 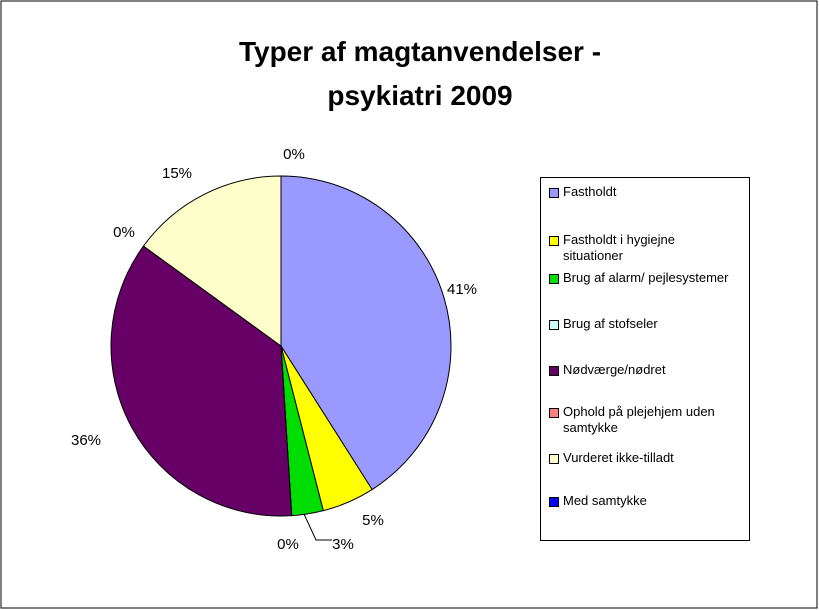 What do you see at coordinates (373, 520) in the screenshot?
I see `data-label: 5%` at bounding box center [373, 520].